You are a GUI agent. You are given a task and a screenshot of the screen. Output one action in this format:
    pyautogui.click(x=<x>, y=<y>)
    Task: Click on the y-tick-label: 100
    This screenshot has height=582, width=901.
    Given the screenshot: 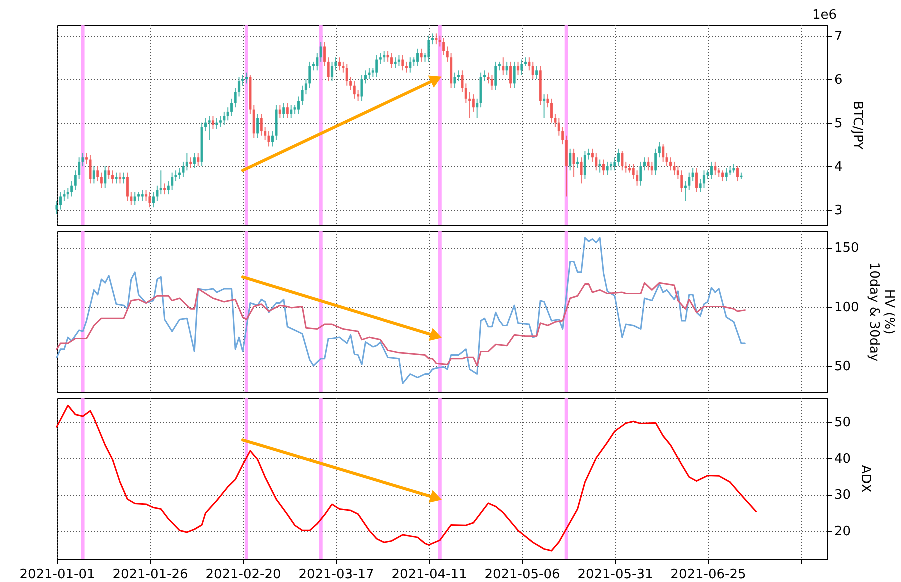 What is the action you would take?
    pyautogui.click(x=847, y=308)
    